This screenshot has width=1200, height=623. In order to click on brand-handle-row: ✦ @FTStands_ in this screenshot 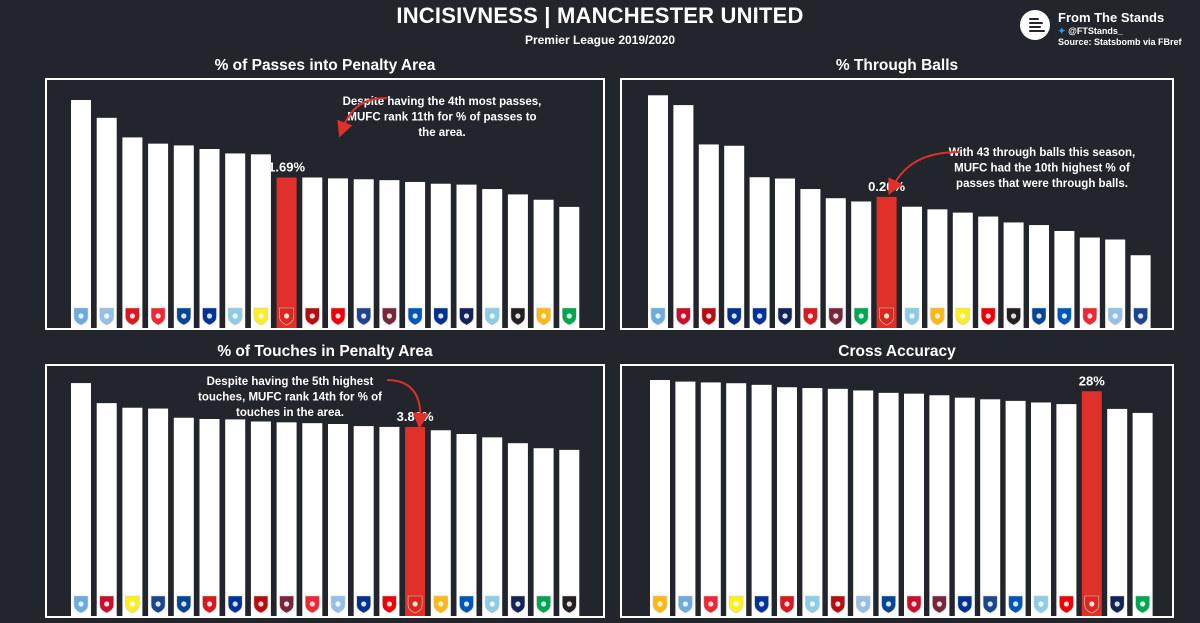, I will do `click(1090, 31)`.